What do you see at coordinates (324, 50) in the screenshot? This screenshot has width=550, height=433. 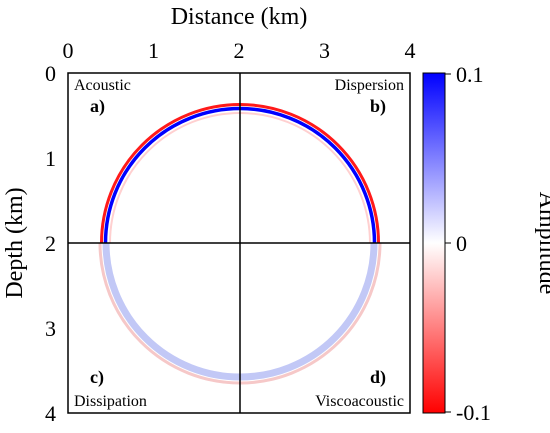 I see `x-tick-label: 3` at bounding box center [324, 50].